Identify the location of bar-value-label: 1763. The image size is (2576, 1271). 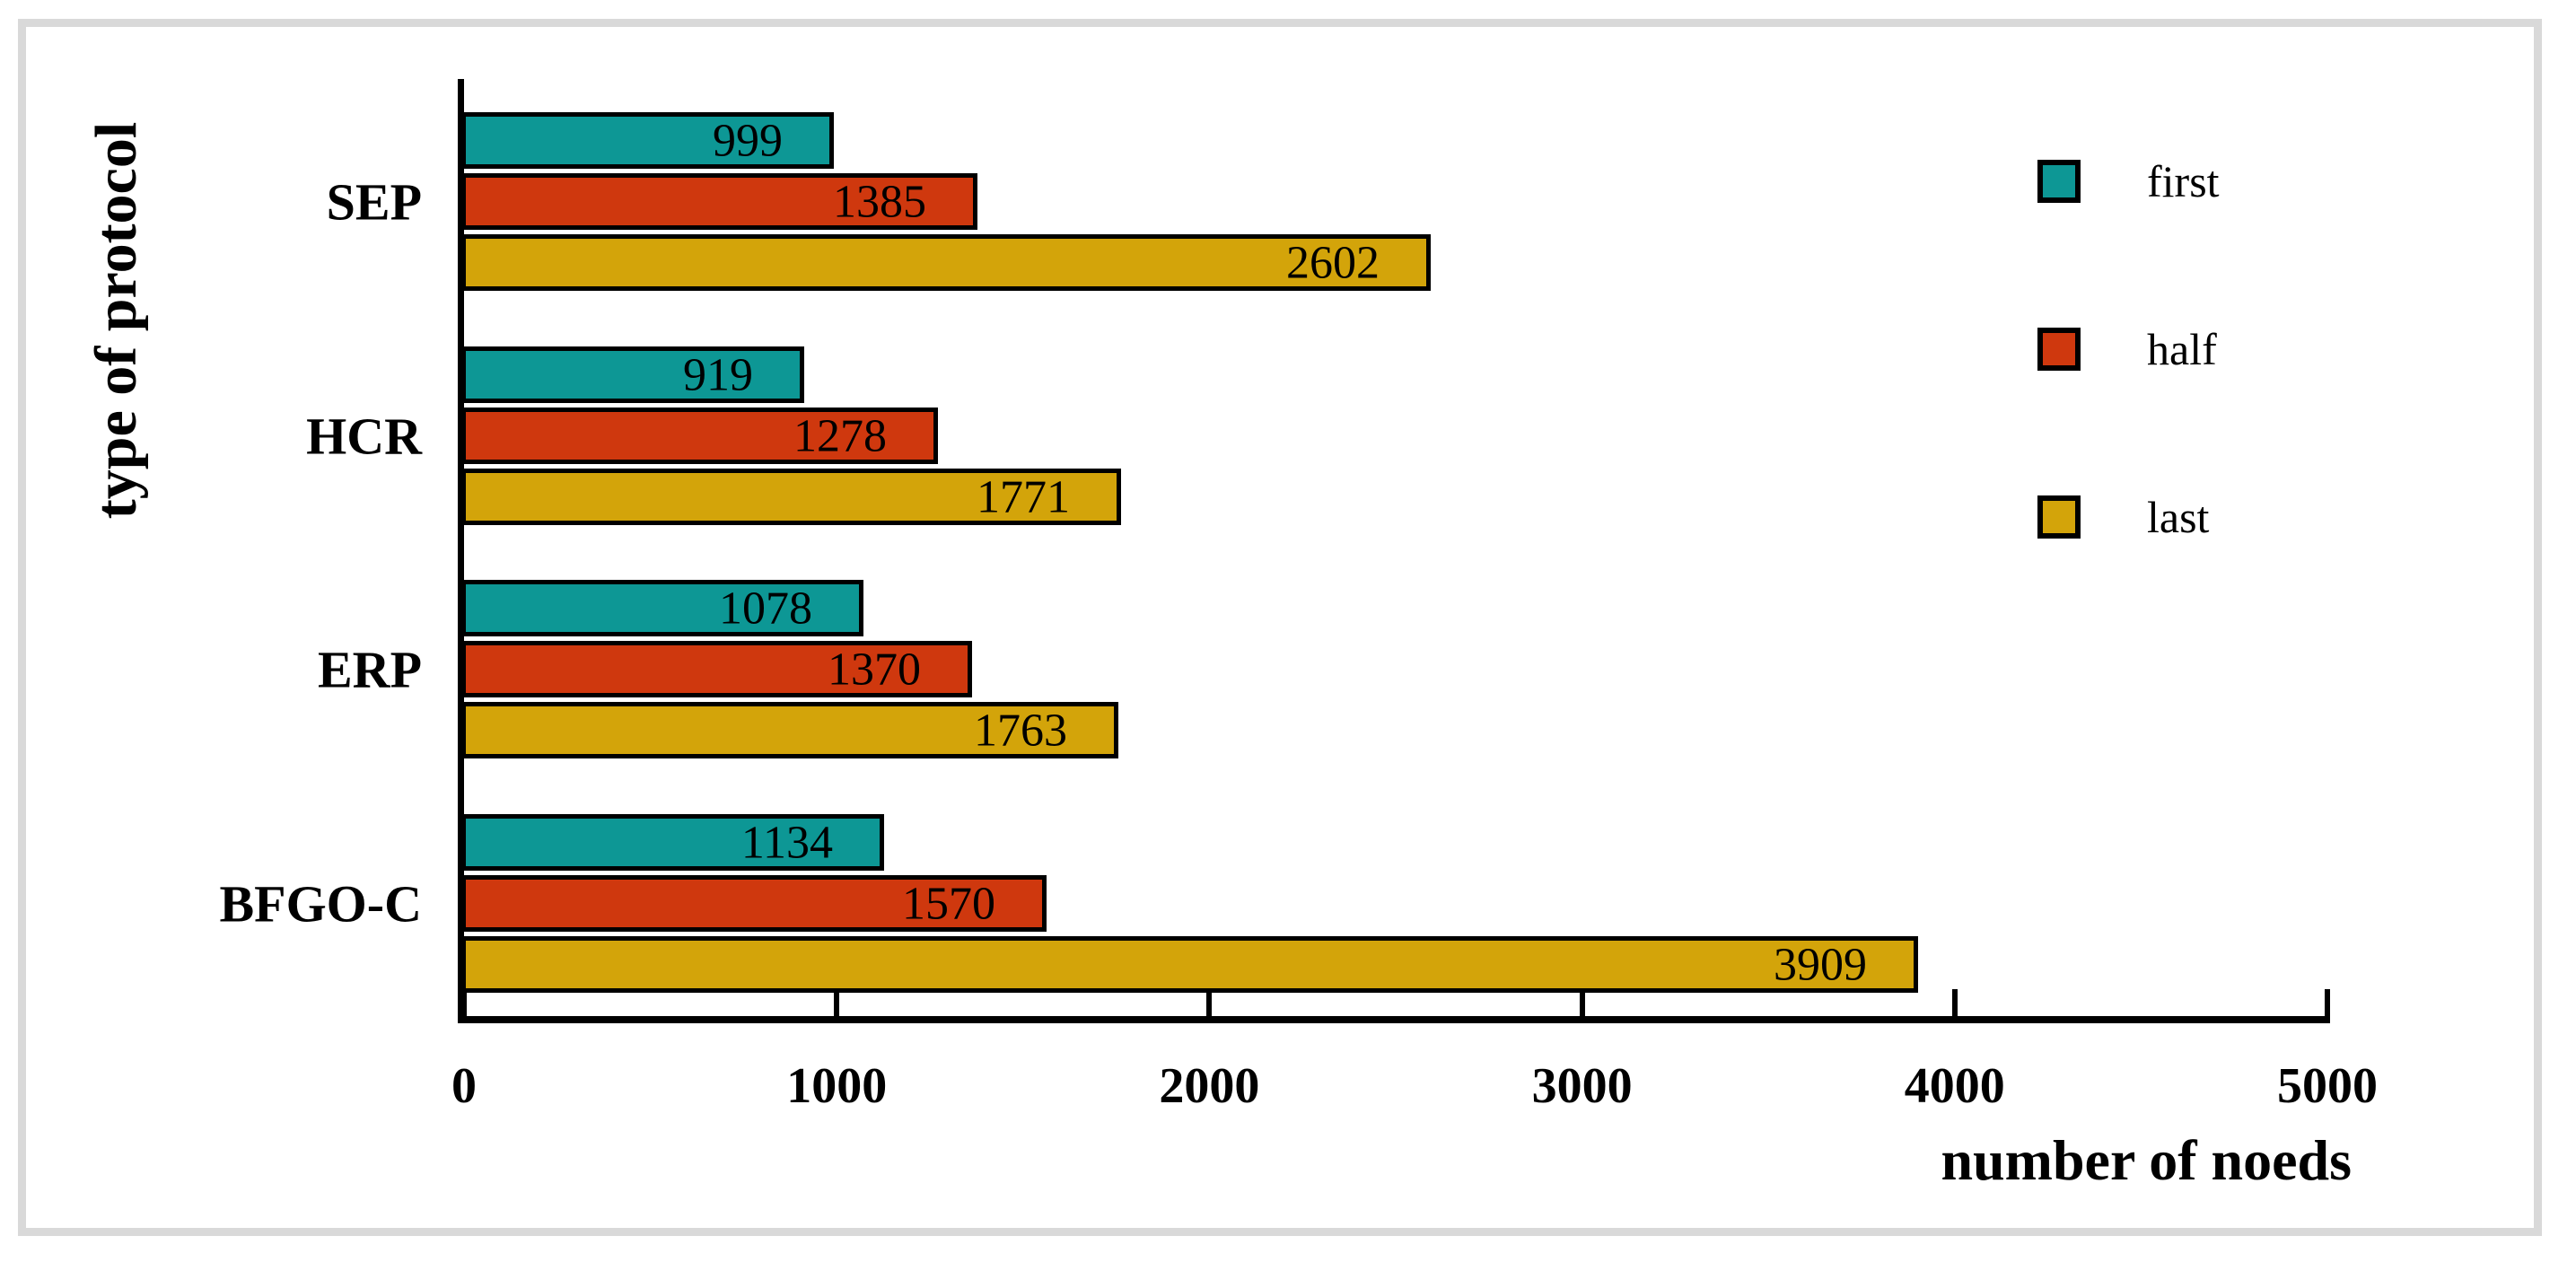
(1020, 730).